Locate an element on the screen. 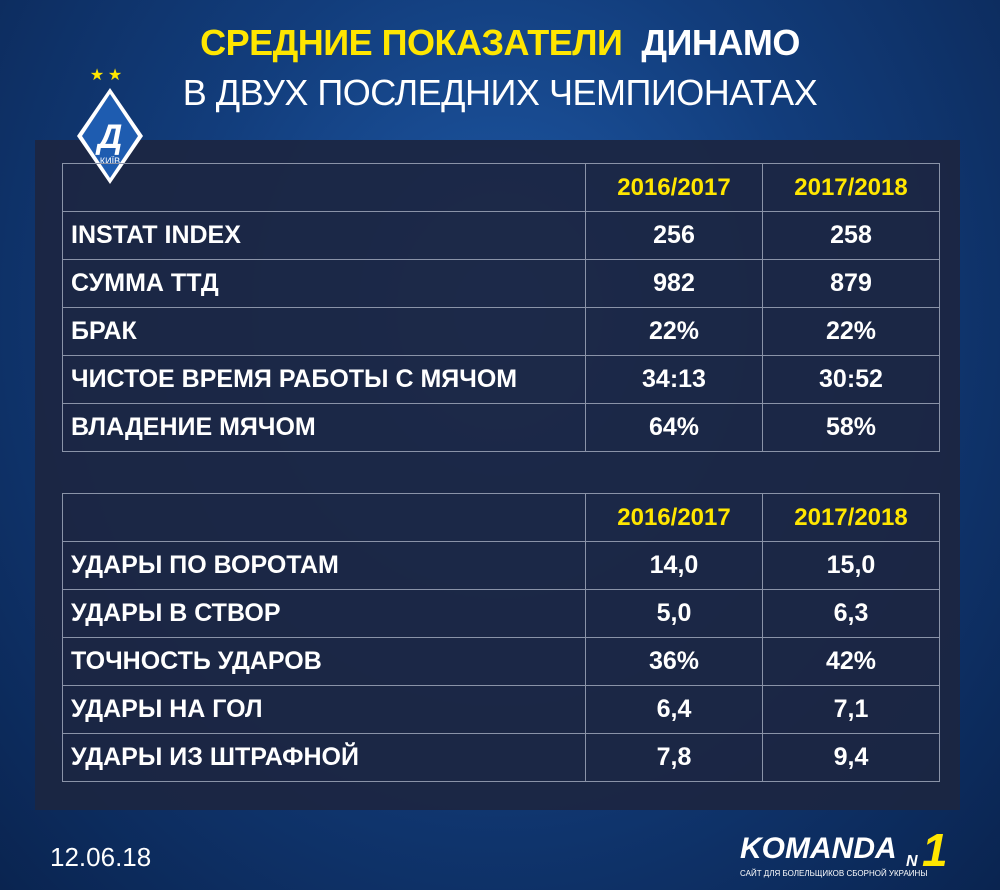  title: СРЕДНИЕ ПОКАЗАТЕЛИ ДИНАМО is located at coordinates (500, 43).